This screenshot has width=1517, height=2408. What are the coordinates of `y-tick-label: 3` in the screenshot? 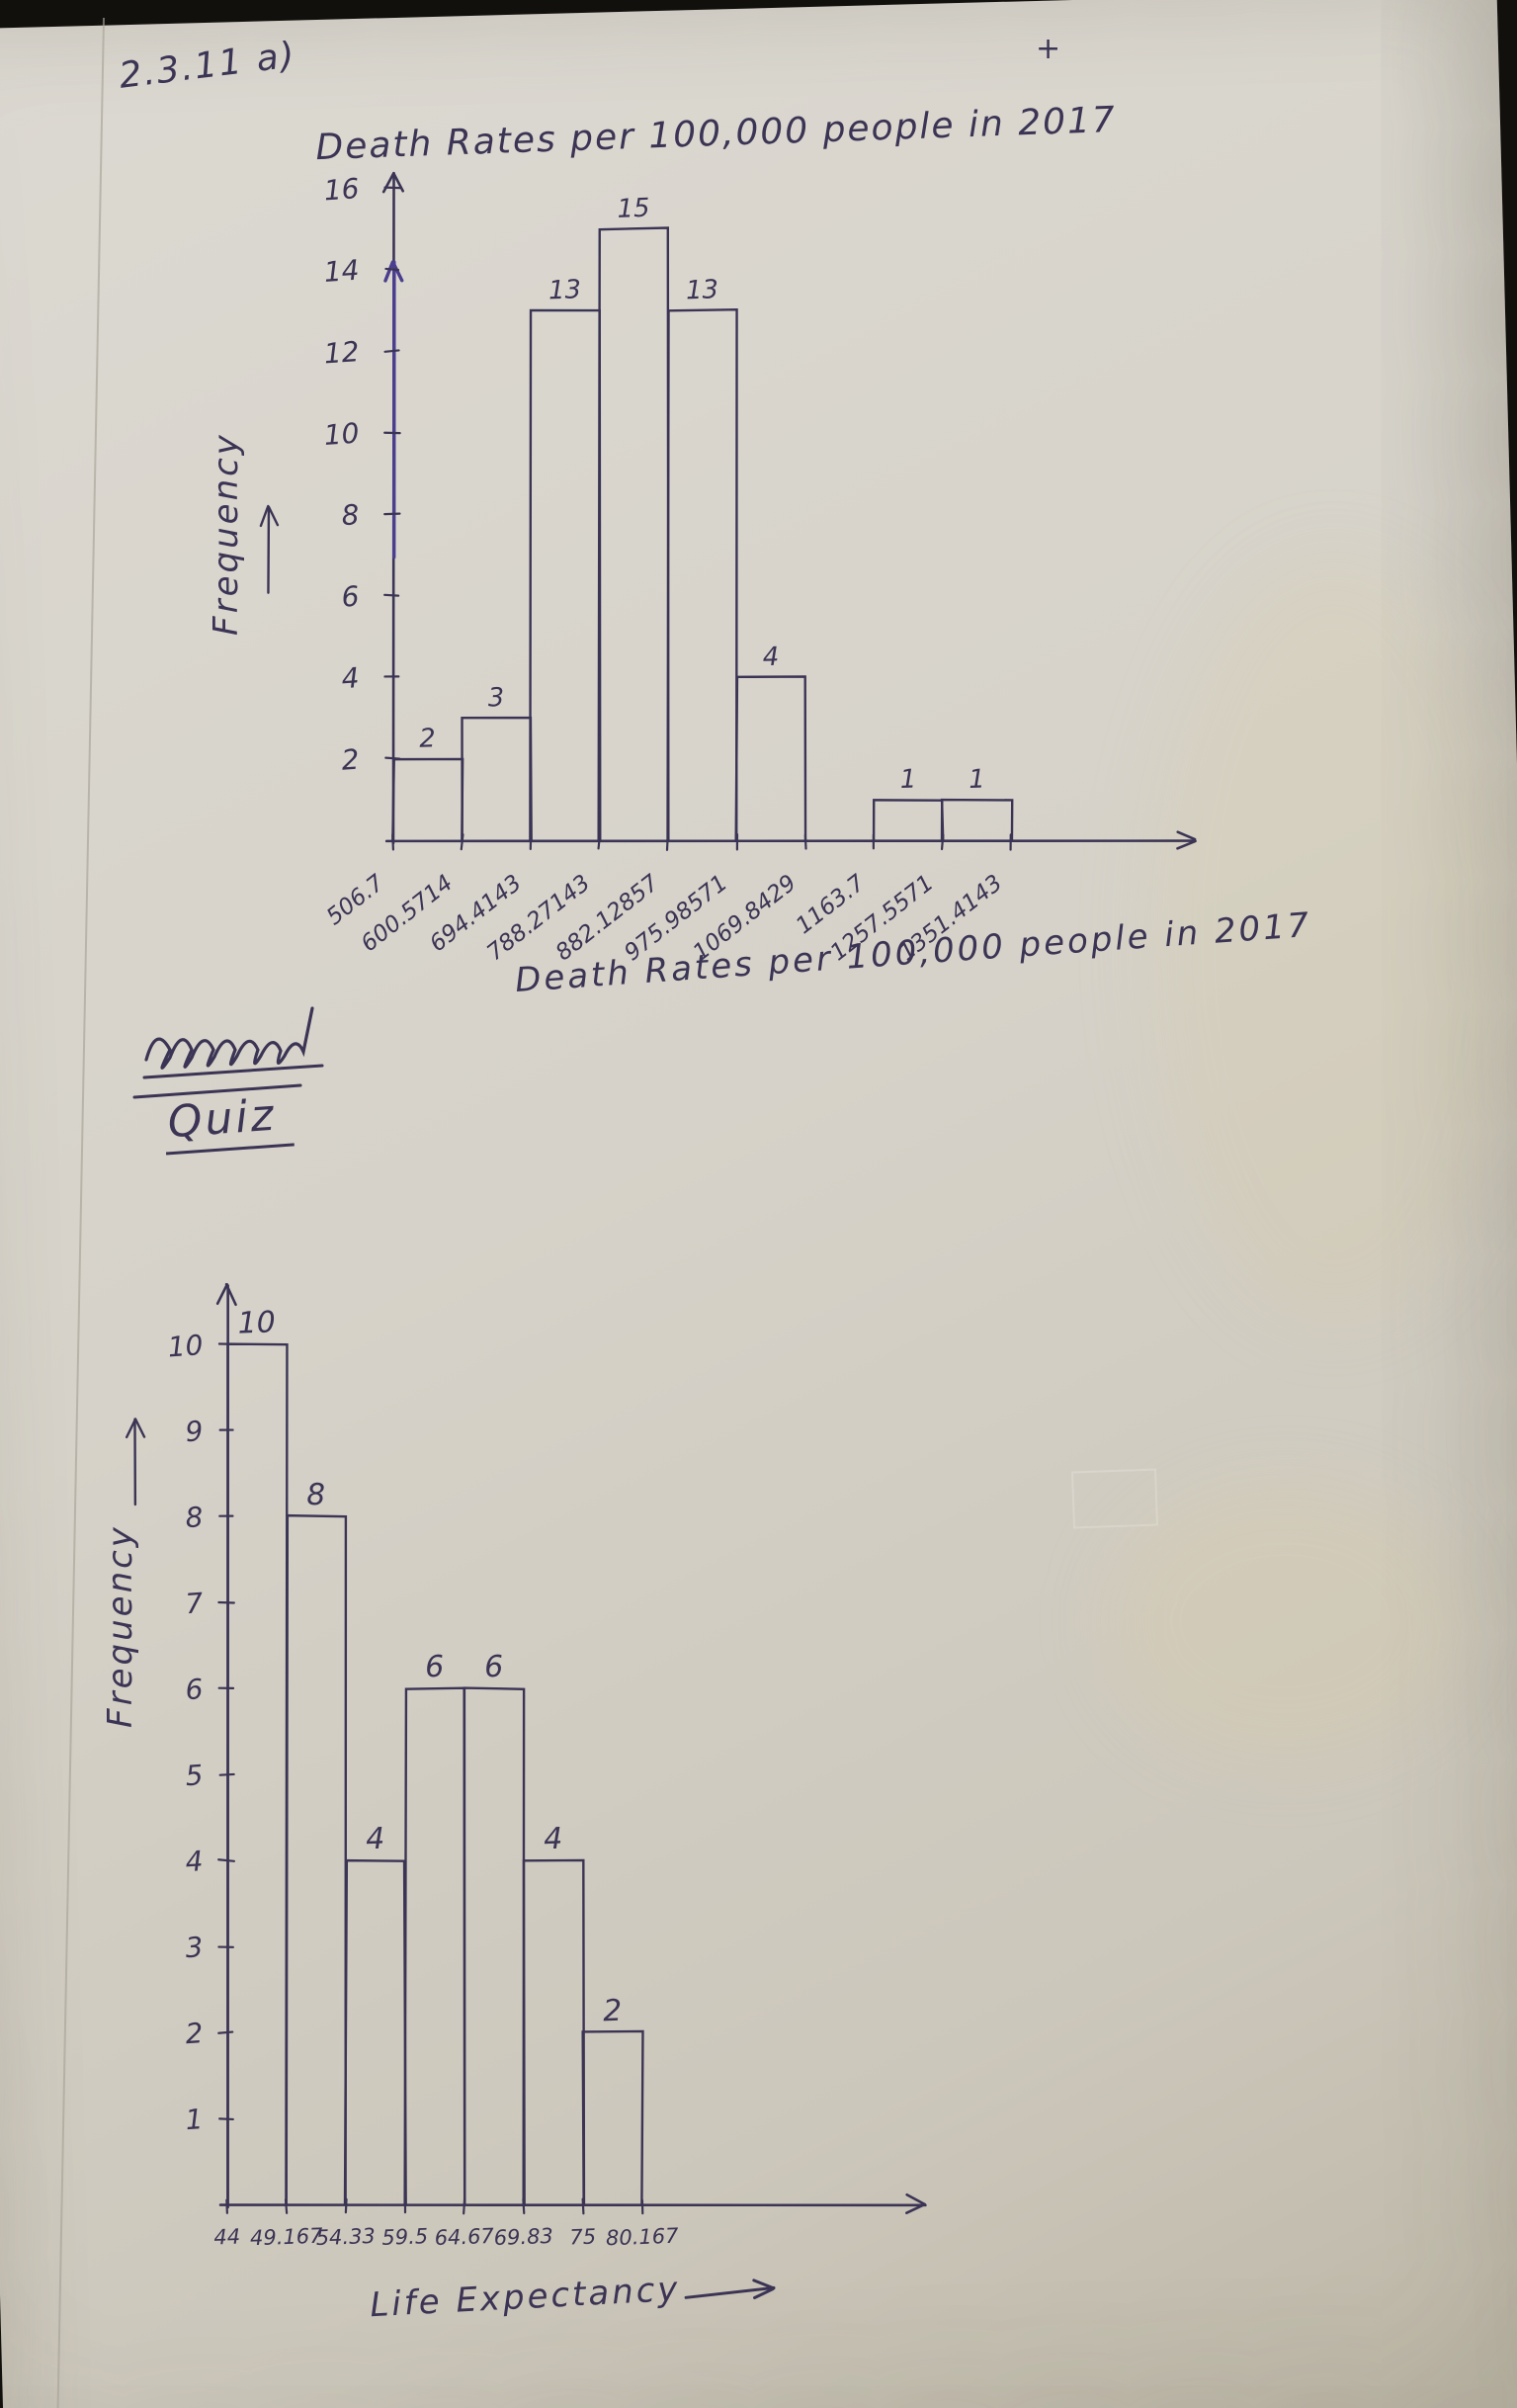 It's located at (194, 1948).